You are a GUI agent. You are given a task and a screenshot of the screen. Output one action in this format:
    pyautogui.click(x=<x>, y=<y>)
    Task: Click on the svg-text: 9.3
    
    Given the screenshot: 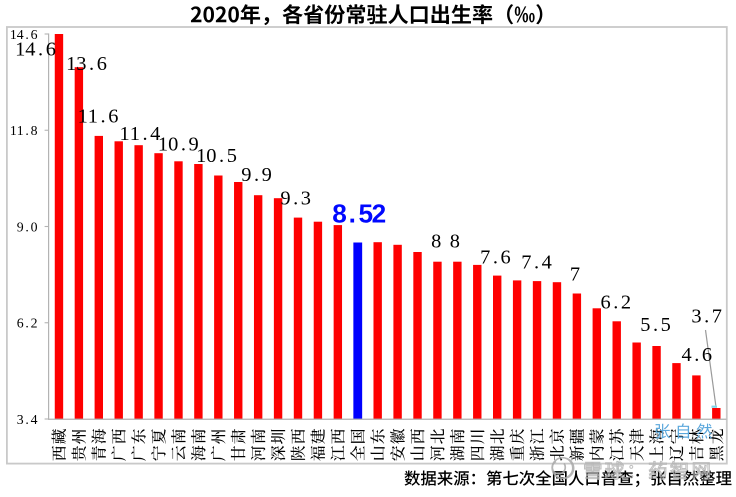 What is the action you would take?
    pyautogui.click(x=295, y=199)
    